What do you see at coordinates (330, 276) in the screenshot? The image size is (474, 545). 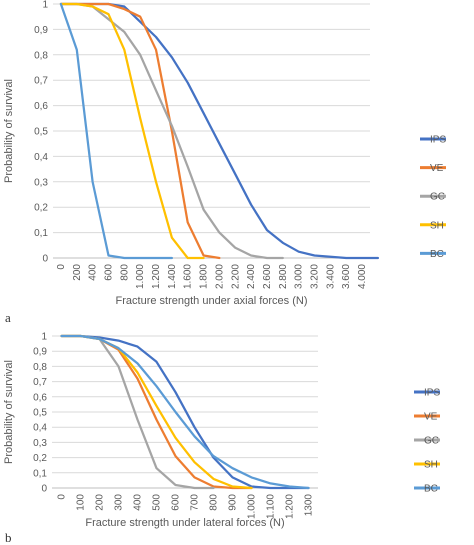 I see `x-tick-label: 3.400` at bounding box center [330, 276].